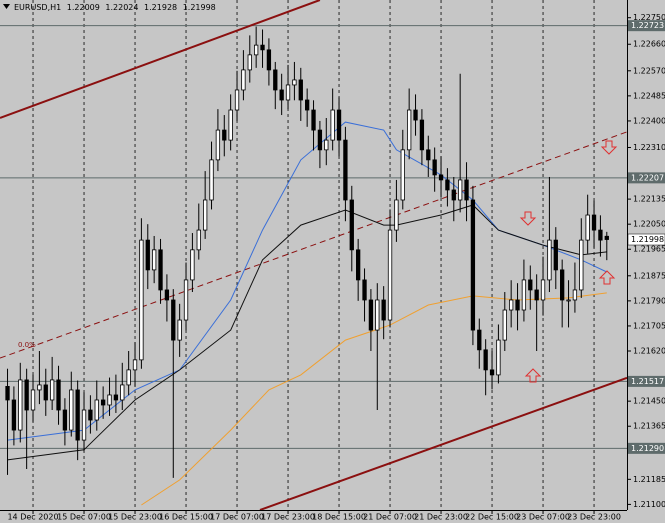  What do you see at coordinates (649, 120) in the screenshot?
I see `y-tick-label: 1.22400` at bounding box center [649, 120].